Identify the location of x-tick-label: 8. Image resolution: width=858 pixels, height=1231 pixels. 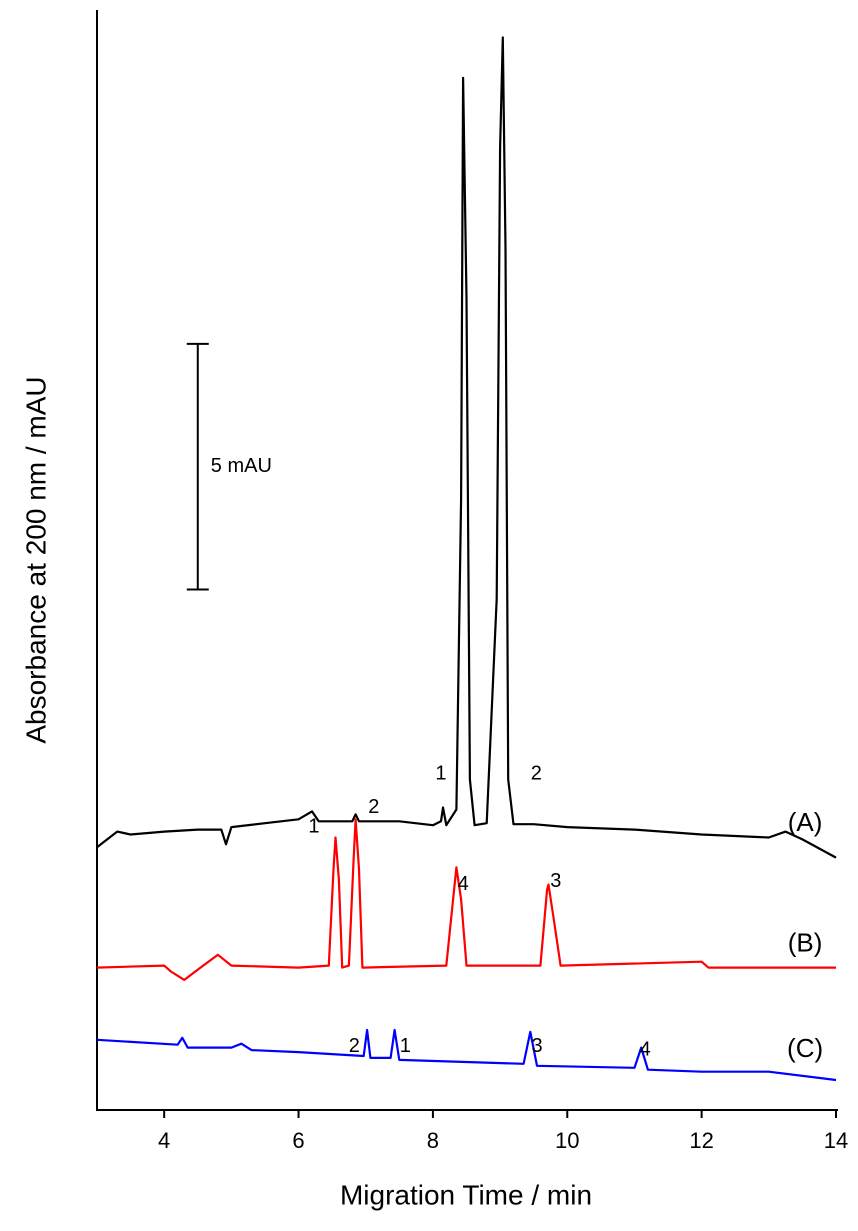
(433, 1140).